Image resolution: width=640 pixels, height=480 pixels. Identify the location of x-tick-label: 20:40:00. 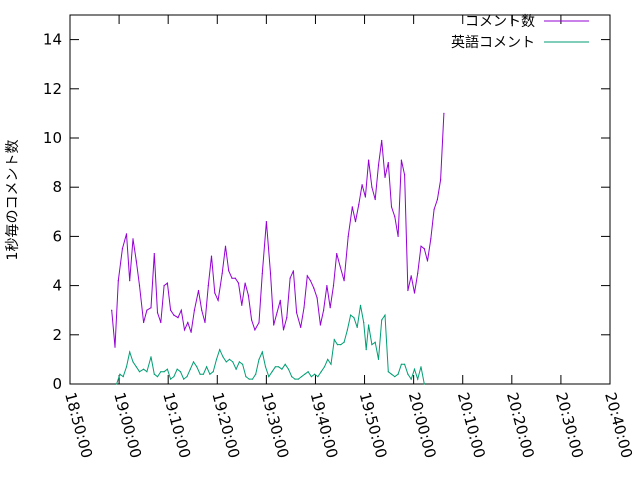
(618, 425).